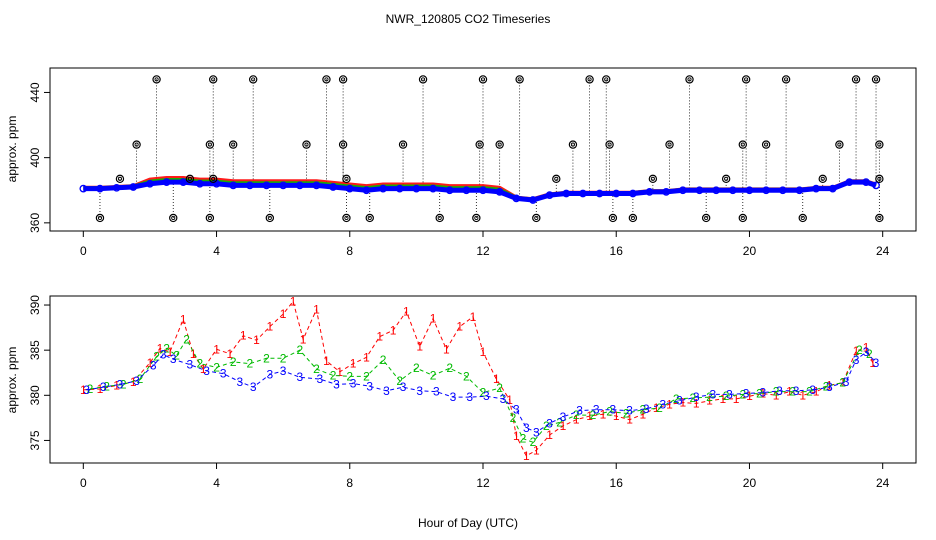 The height and width of the screenshot is (540, 936). I want to click on x-tick-label: 12, so click(483, 251).